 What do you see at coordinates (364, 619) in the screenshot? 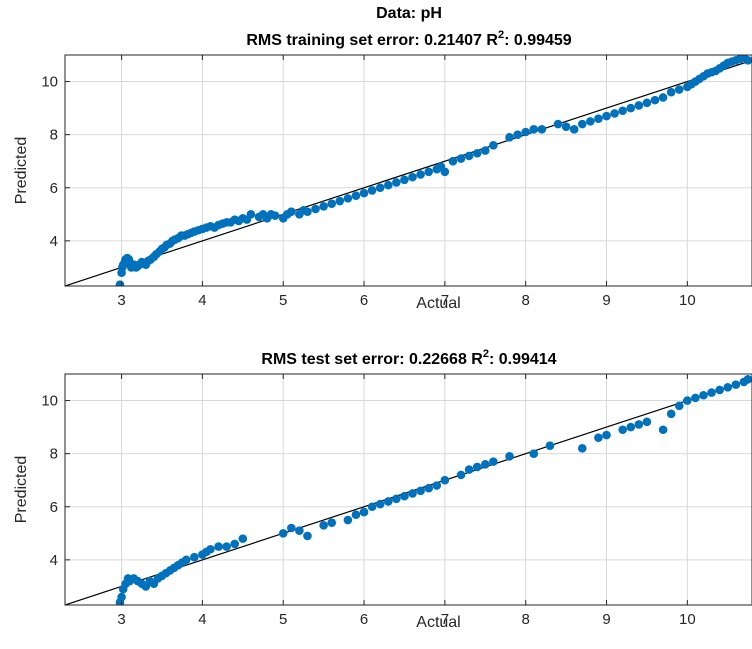
I see `x-tick-label: 6` at bounding box center [364, 619].